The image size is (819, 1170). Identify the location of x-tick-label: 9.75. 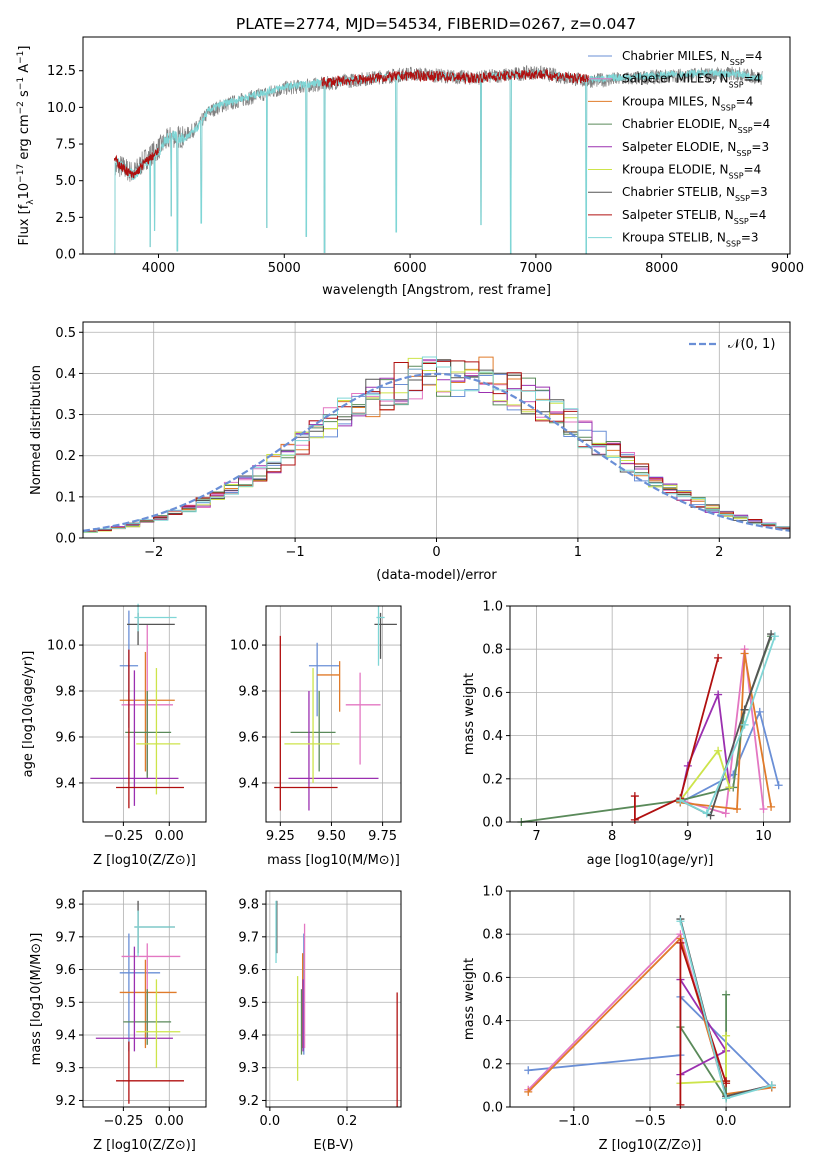
(382, 836).